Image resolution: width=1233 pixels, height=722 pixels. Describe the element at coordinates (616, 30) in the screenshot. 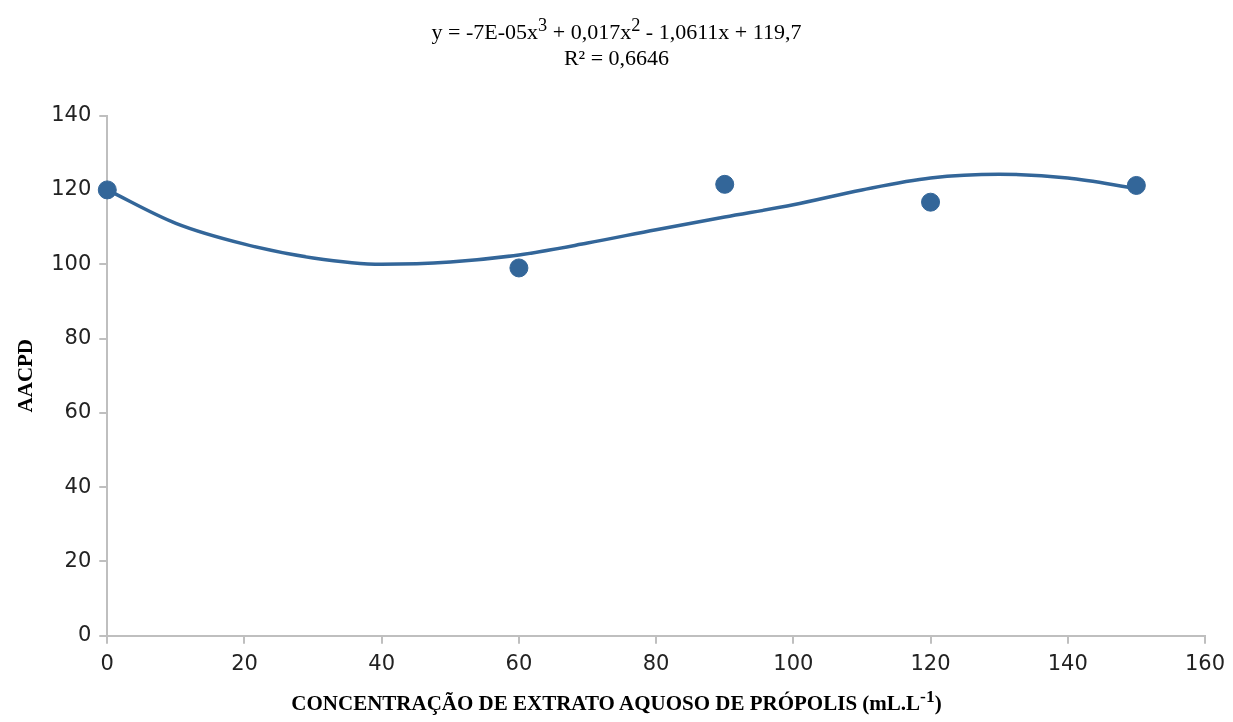

I see `text: y = -7E-05x$^{3}$ + 0,017x$^{2}$ - 1,0611x + 119,7` at that location.